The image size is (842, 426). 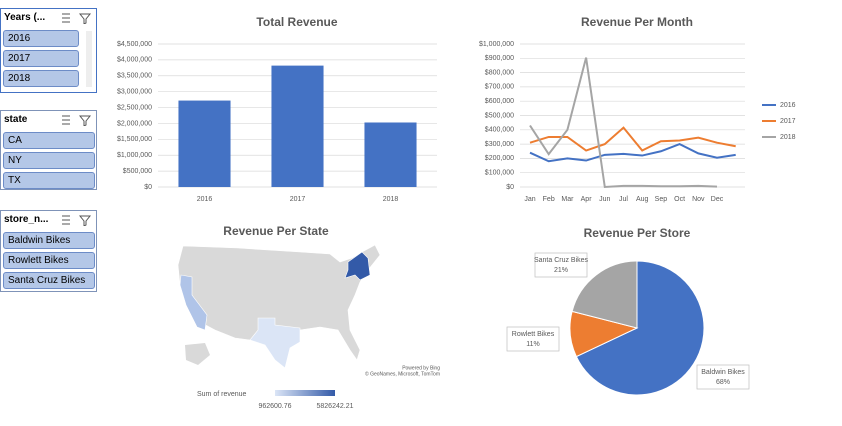 I want to click on scale-label: 962600.76, so click(x=274, y=406).